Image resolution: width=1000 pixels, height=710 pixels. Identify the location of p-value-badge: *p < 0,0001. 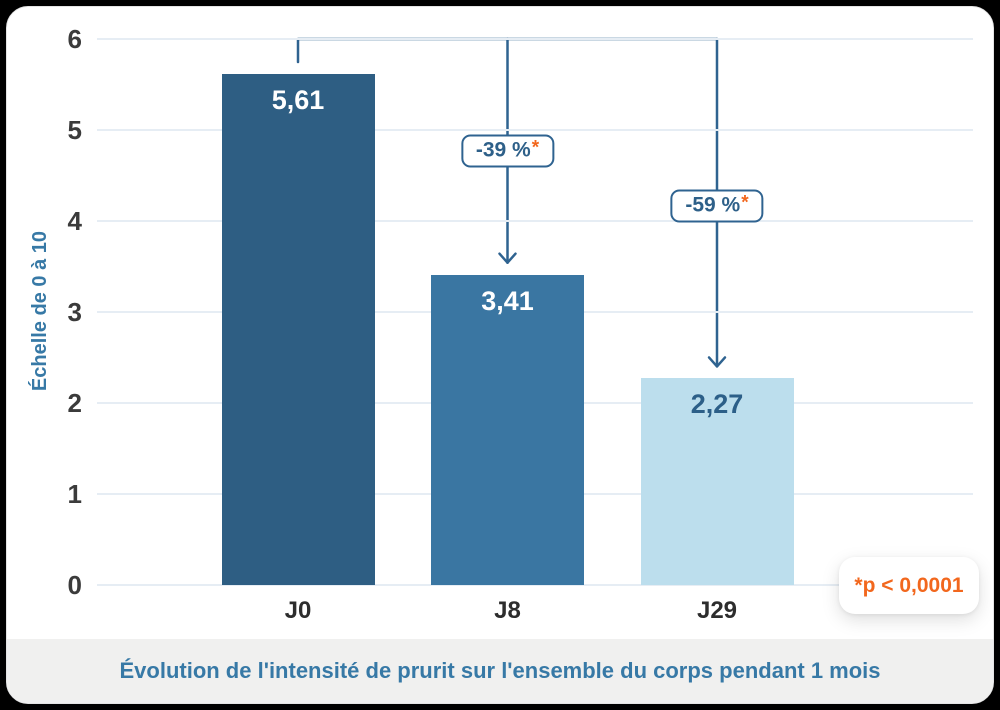
(909, 585).